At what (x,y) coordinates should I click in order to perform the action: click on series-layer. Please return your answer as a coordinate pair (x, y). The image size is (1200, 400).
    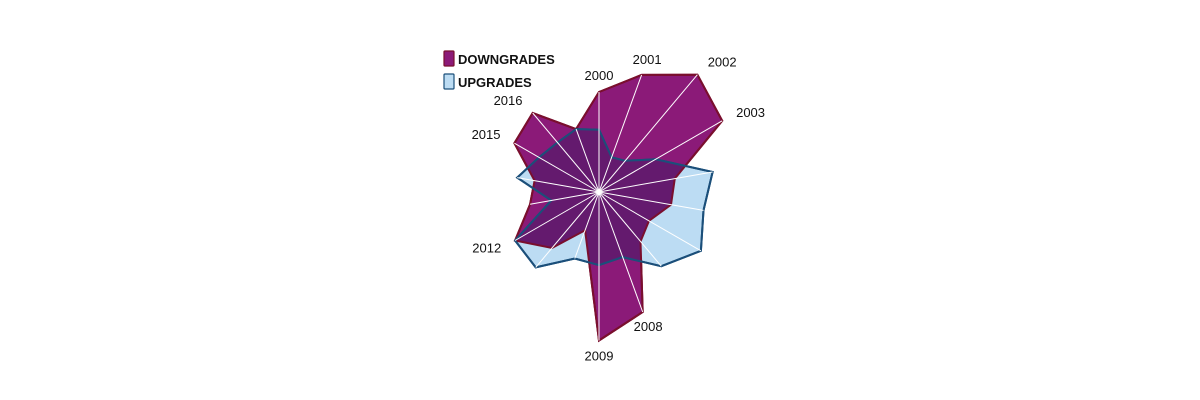
    Looking at the image, I should click on (618, 208).